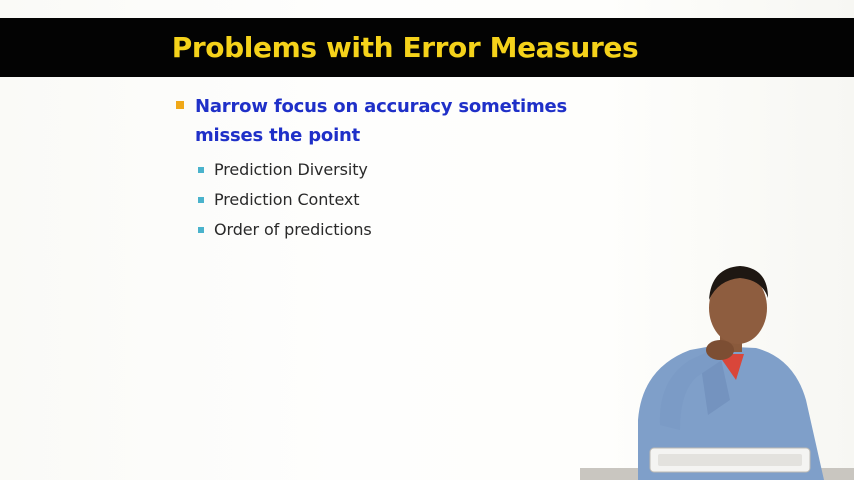 This screenshot has width=854, height=480. What do you see at coordinates (402, 170) in the screenshot?
I see `sub-bullet-item: Prediction Diversity` at bounding box center [402, 170].